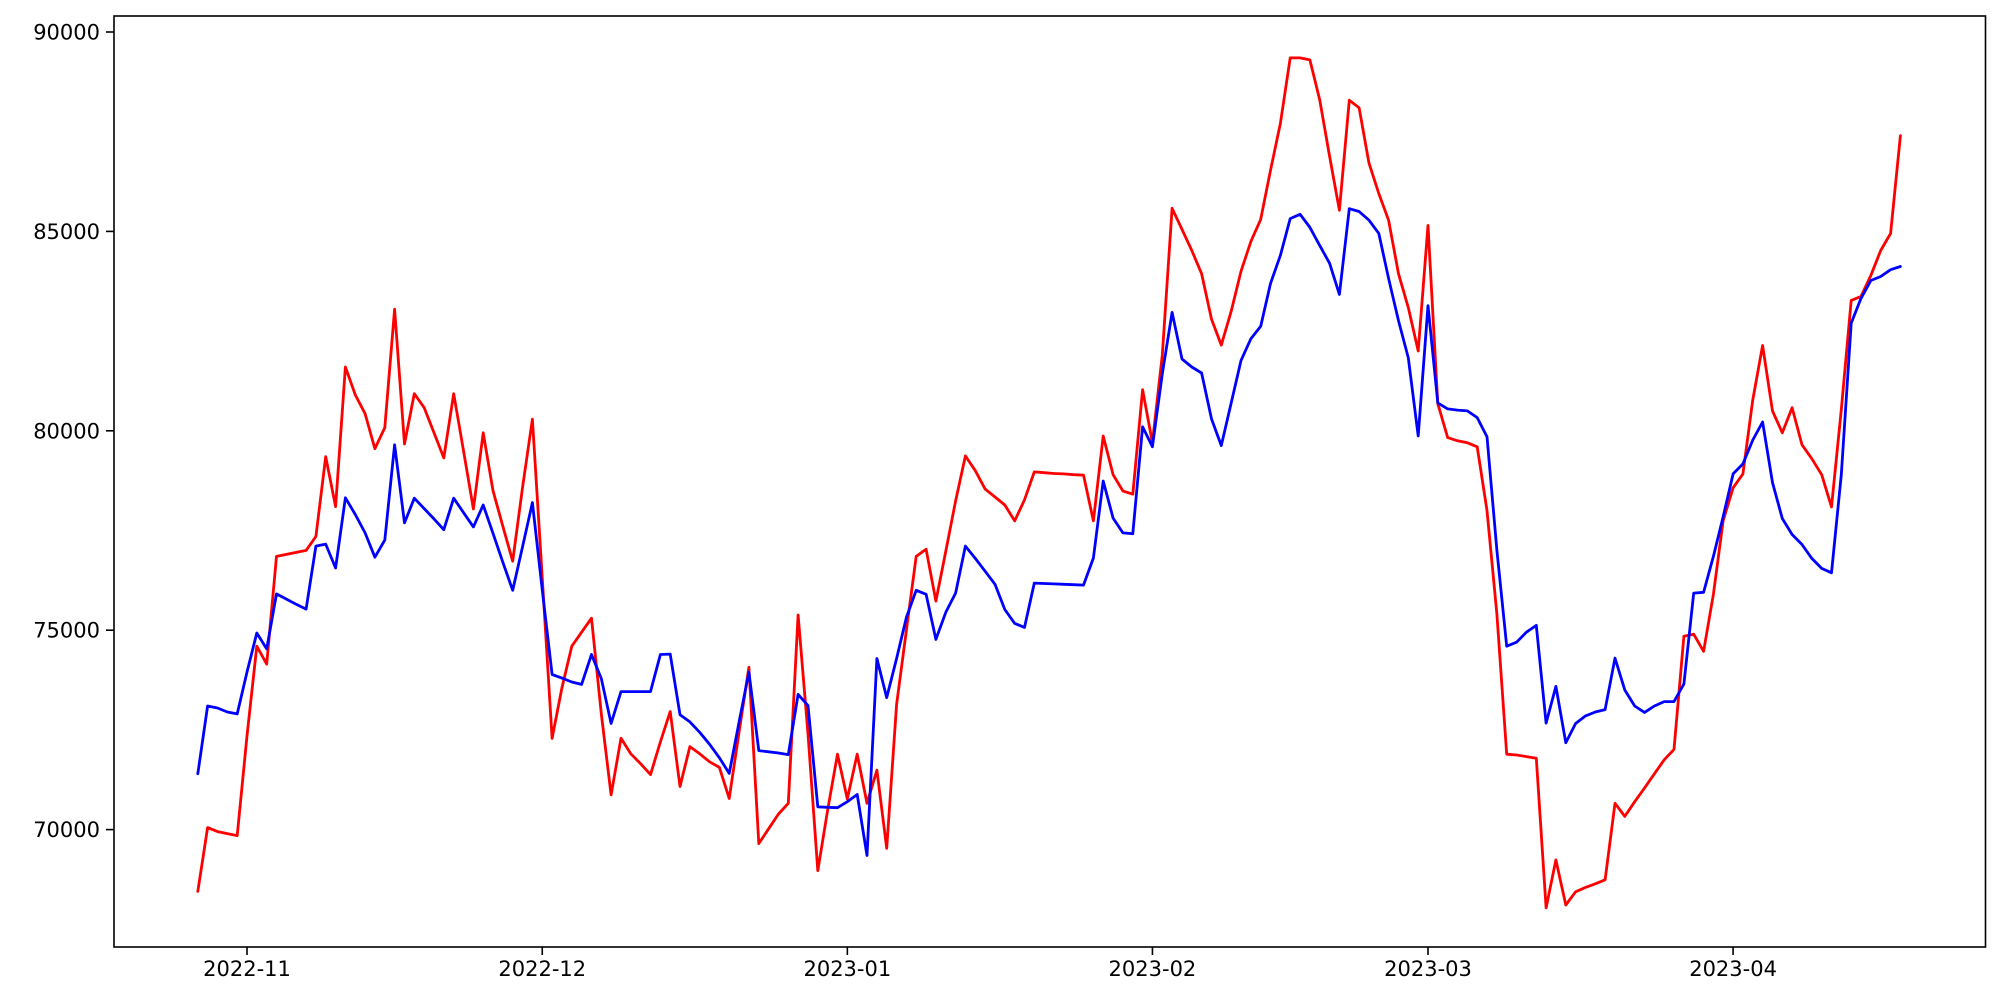 Image resolution: width=2000 pixels, height=1000 pixels. What do you see at coordinates (542, 969) in the screenshot?
I see `x-tick-label: 2022-12` at bounding box center [542, 969].